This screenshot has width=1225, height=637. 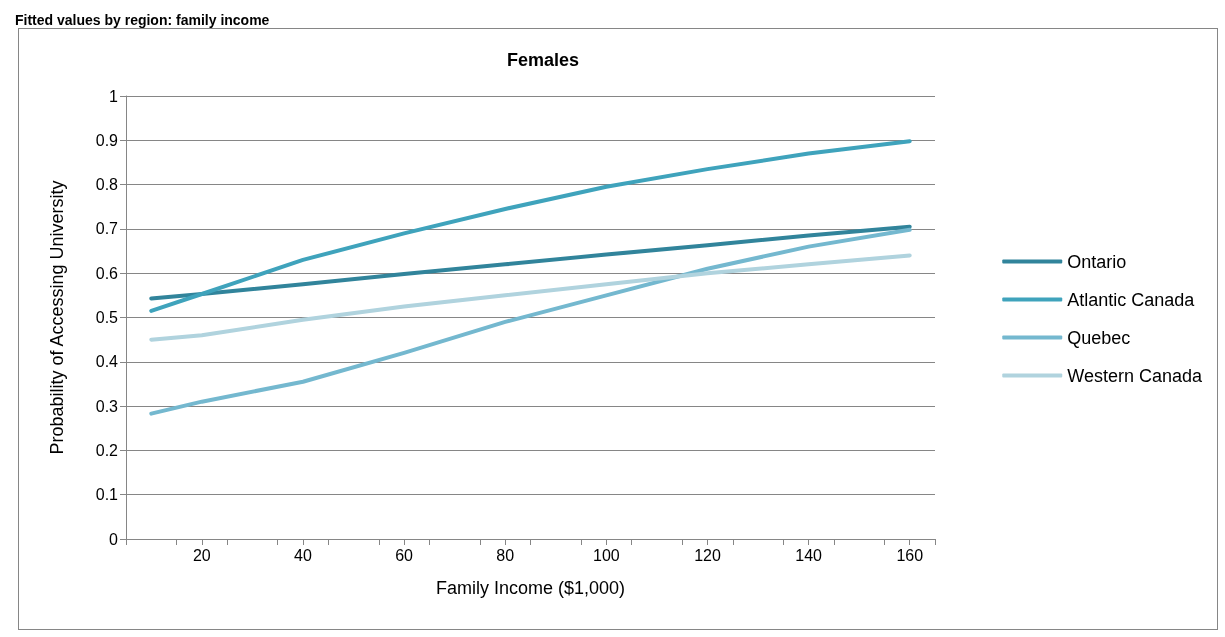 I want to click on y-tick-label: 0, so click(x=114, y=539).